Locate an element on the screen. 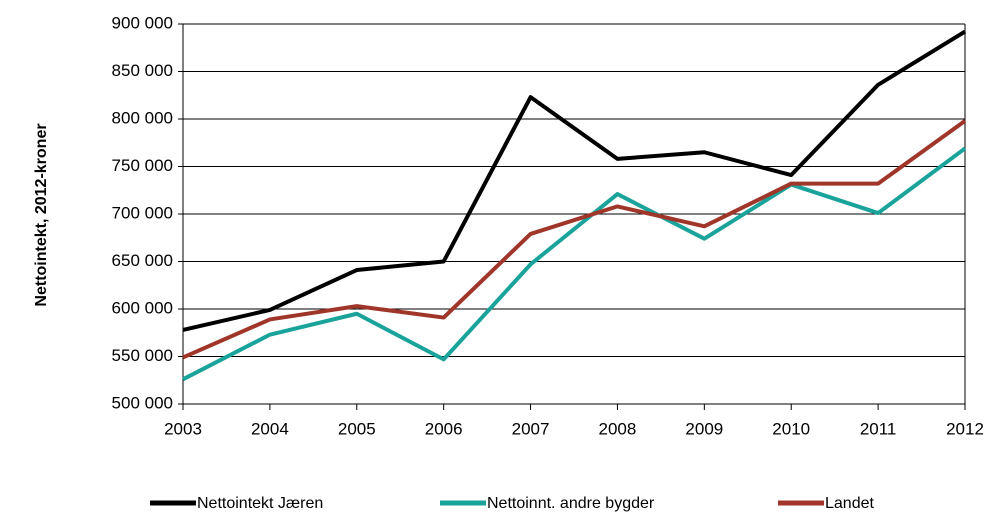 The height and width of the screenshot is (517, 994). y-axis-label: Nettointekt, 2012-kroner is located at coordinates (41, 214).